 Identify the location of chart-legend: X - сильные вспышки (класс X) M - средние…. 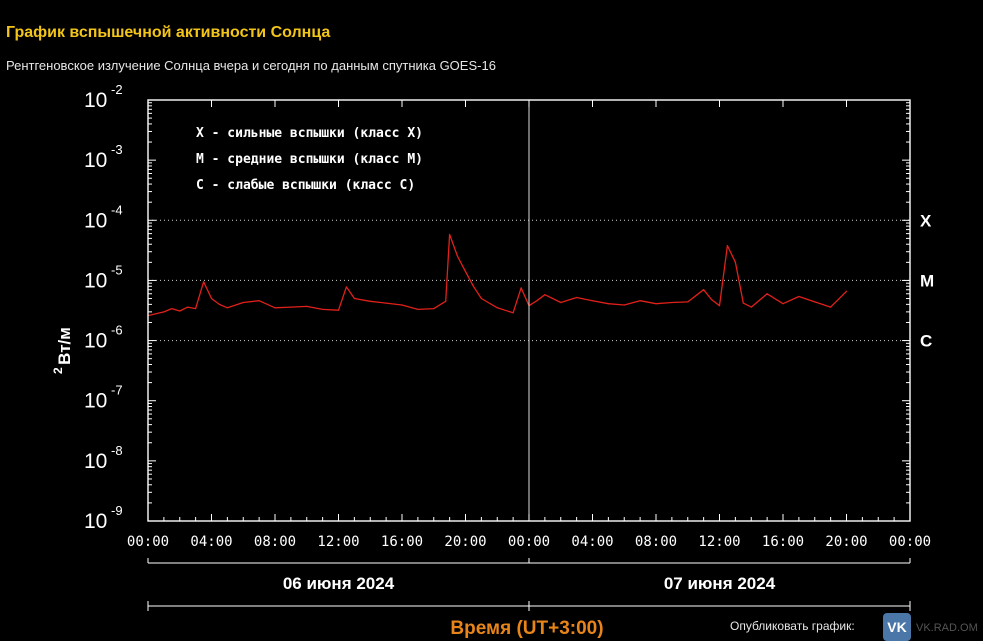
(309, 159).